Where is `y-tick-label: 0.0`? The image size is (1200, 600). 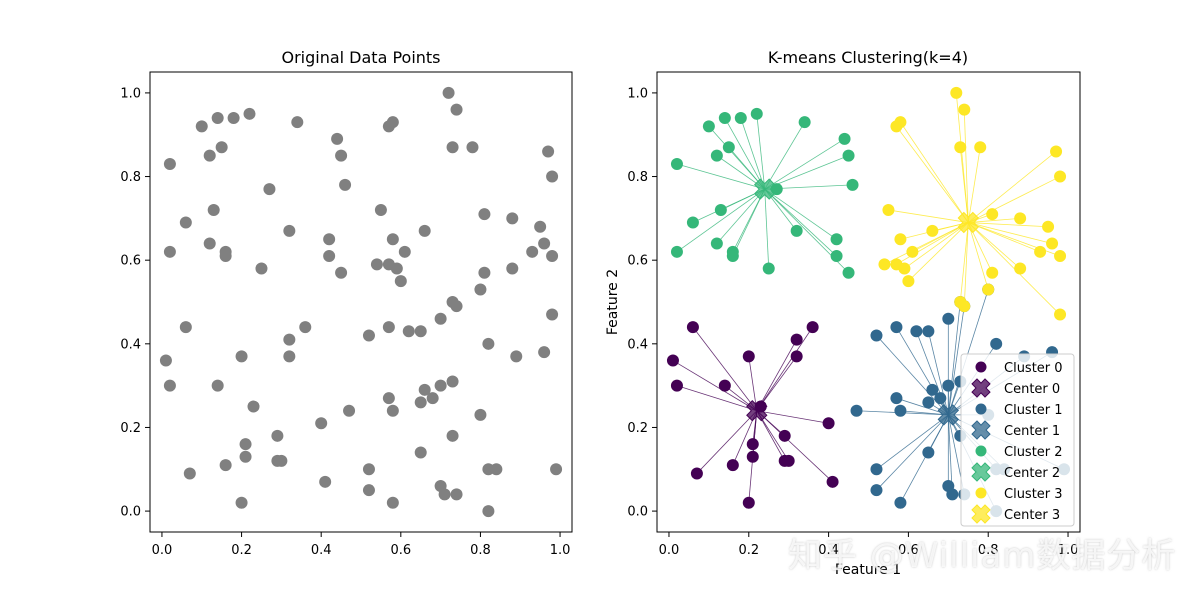
y-tick-label: 0.0 is located at coordinates (130, 512).